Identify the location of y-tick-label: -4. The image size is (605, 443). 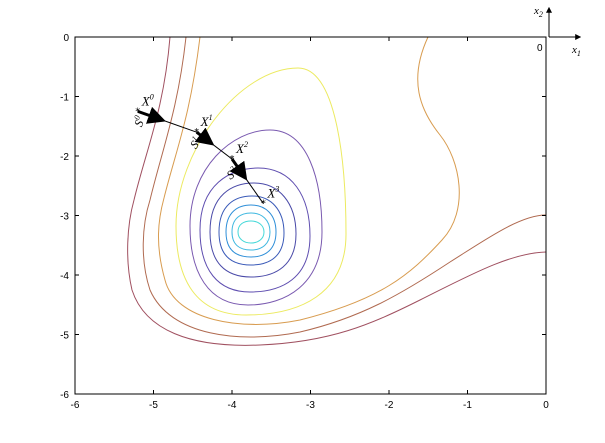
(64, 276).